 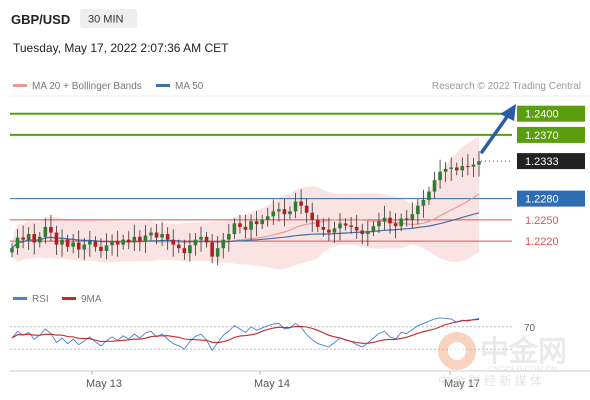 What do you see at coordinates (20, 85) in the screenshot?
I see `ma20-legend-swatch` at bounding box center [20, 85].